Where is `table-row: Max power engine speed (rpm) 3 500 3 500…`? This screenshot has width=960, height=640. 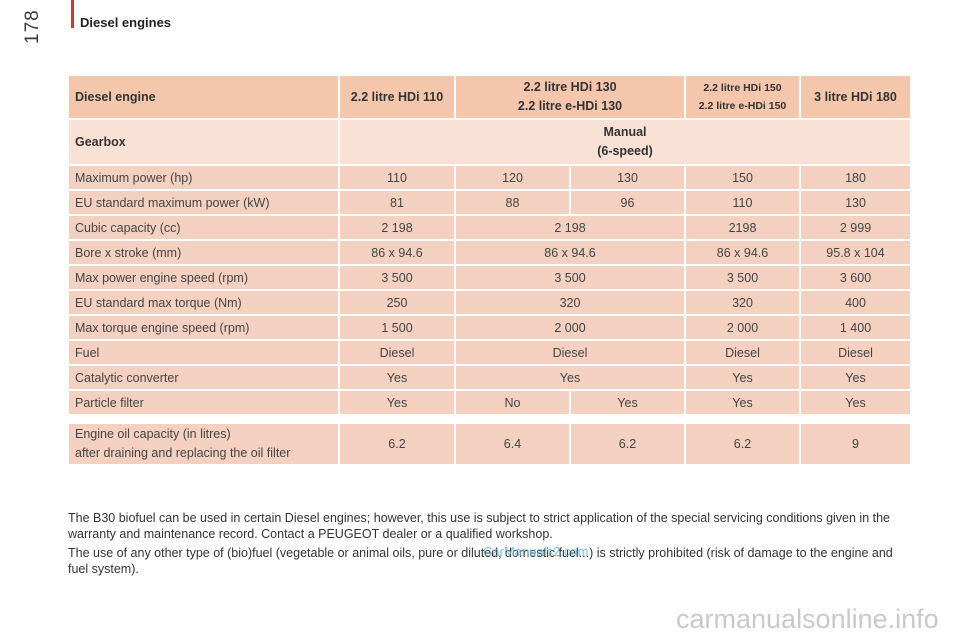
table-row: Max power engine speed (rpm) 3 500 3 500… is located at coordinates (489, 277).